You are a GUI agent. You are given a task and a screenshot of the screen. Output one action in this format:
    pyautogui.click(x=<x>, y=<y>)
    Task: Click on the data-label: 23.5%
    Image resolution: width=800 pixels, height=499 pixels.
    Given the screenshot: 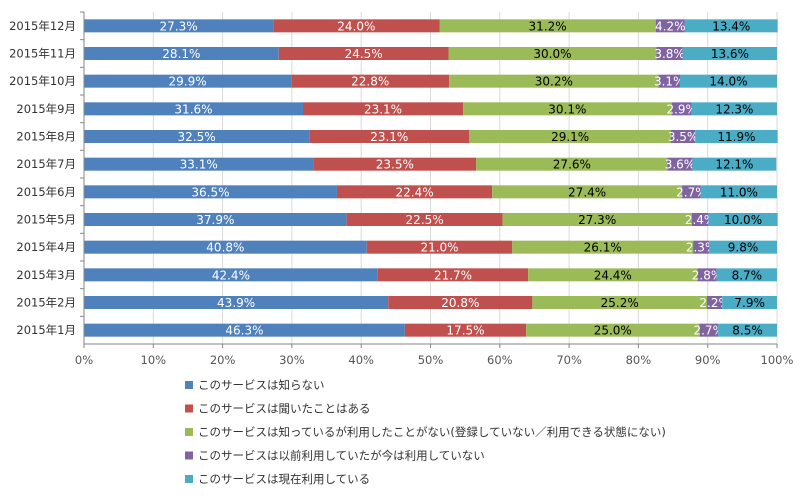 What is the action you would take?
    pyautogui.click(x=395, y=165)
    